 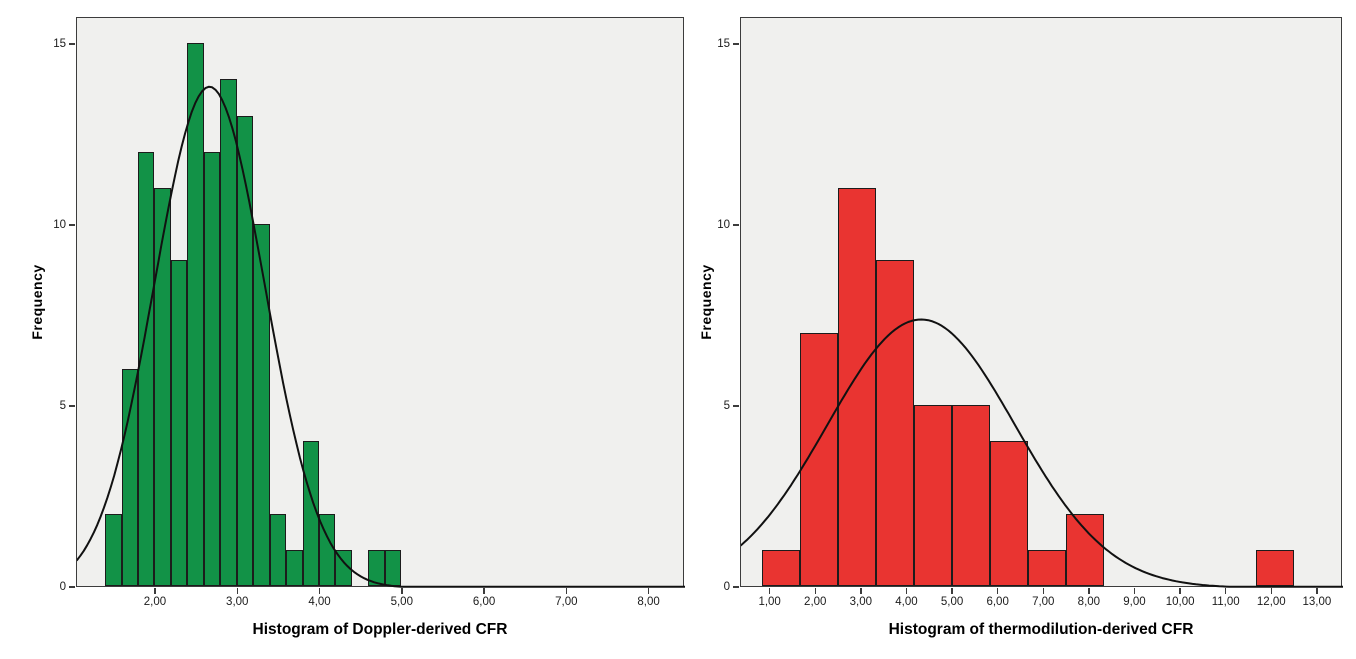 What do you see at coordinates (380, 629) in the screenshot?
I see `doppler-chart-title: Histogram of Doppler-derived CFR` at bounding box center [380, 629].